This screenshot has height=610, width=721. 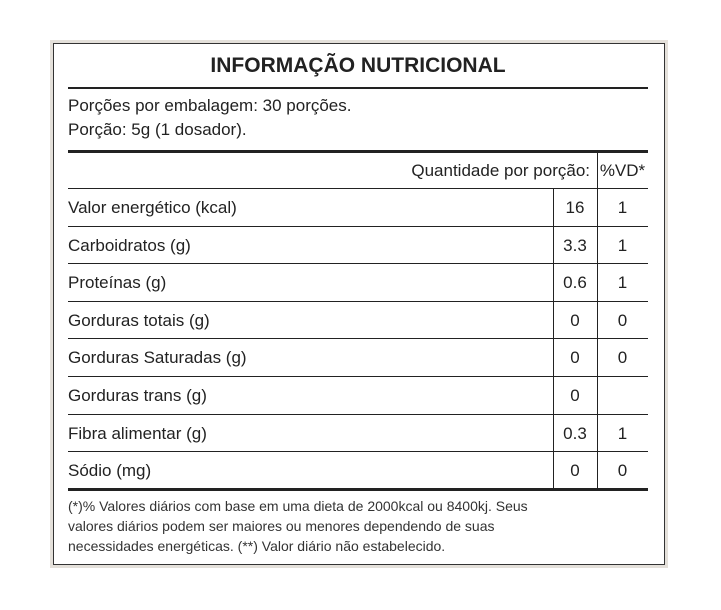 I want to click on nutrient-name: Sódio (mg), so click(x=110, y=471).